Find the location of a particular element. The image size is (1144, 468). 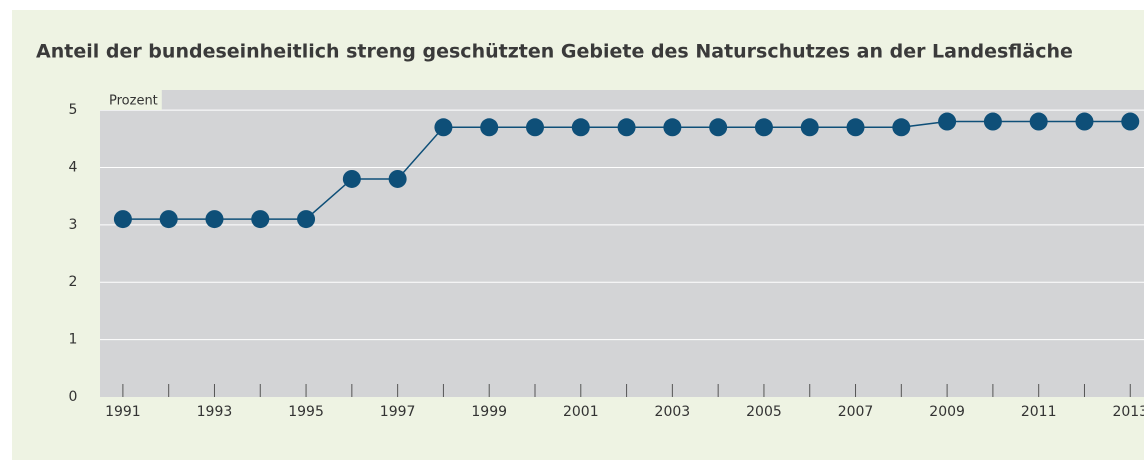

y-axis-label-bg is located at coordinates (131, 100).